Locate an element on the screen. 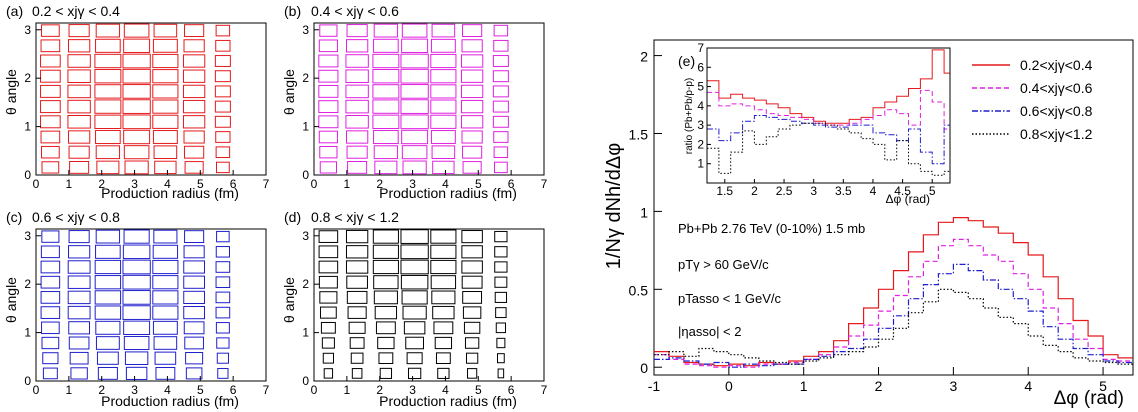 This screenshot has width=1138, height=412. inset-y-tick-label: 1 is located at coordinates (700, 164).